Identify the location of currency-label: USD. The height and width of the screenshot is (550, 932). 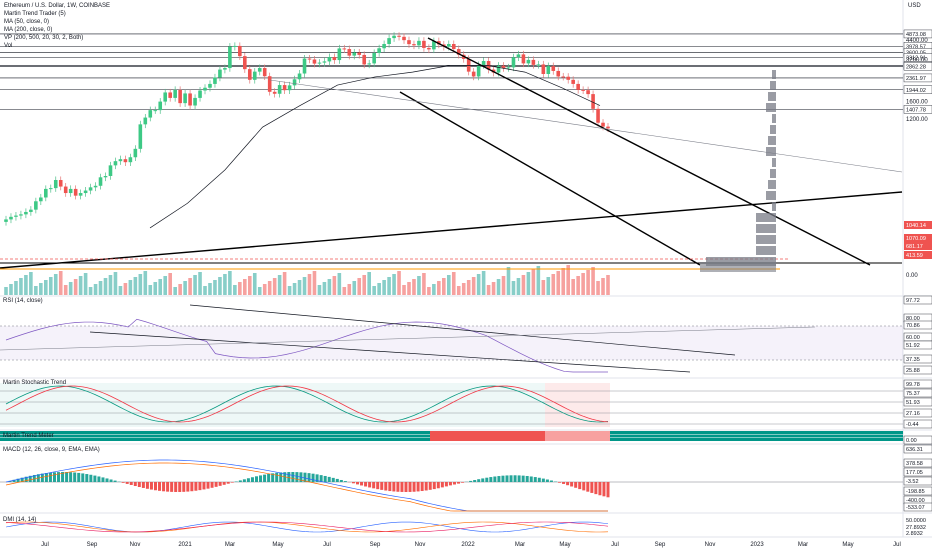
(914, 6).